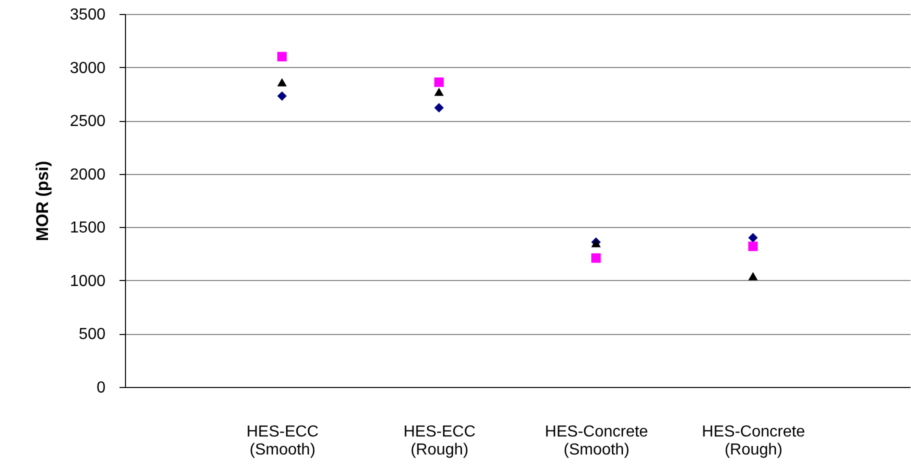 Image resolution: width=911 pixels, height=467 pixels. Describe the element at coordinates (88, 68) in the screenshot. I see `y-tick-label: 3000` at that location.